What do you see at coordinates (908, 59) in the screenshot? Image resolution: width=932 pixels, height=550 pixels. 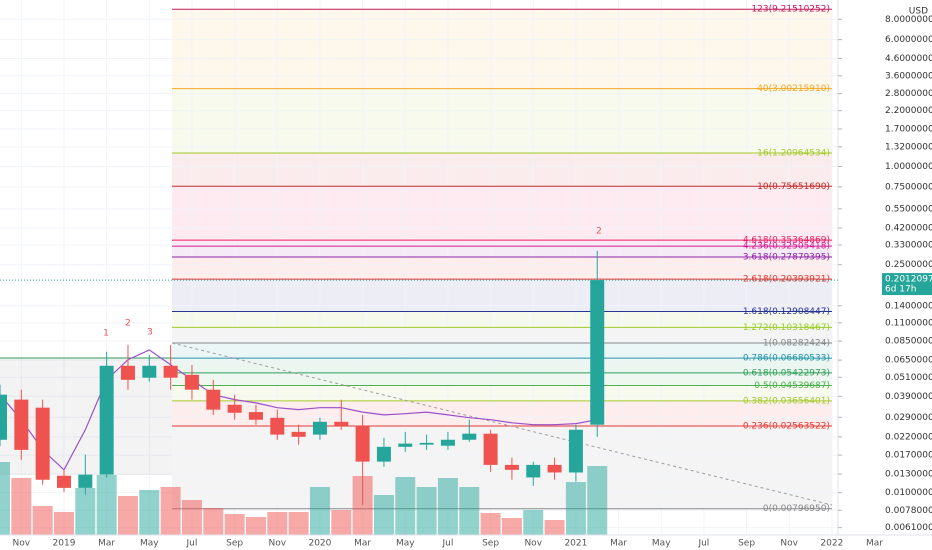 I see `y-tick-label: 4.600000000` at bounding box center [908, 59].